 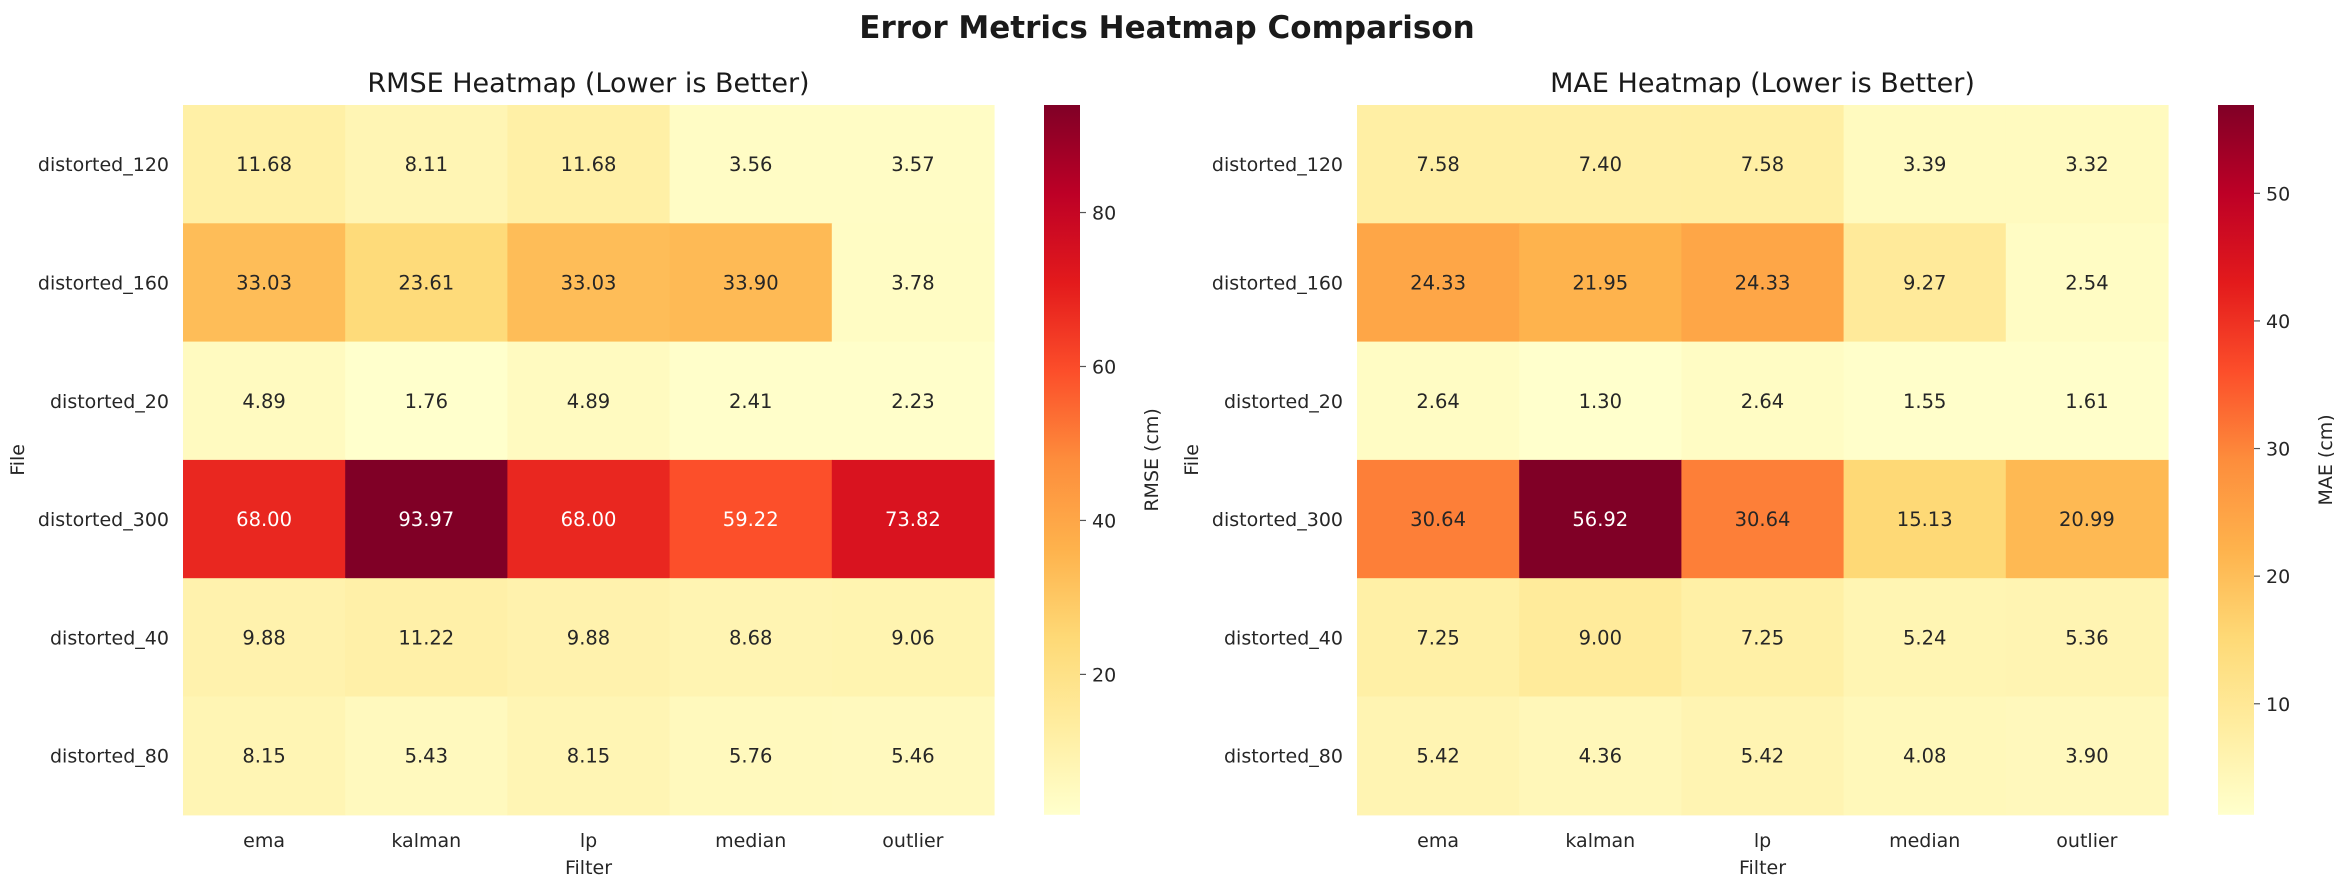 I want to click on x-tick-label: ema, so click(x=1438, y=841).